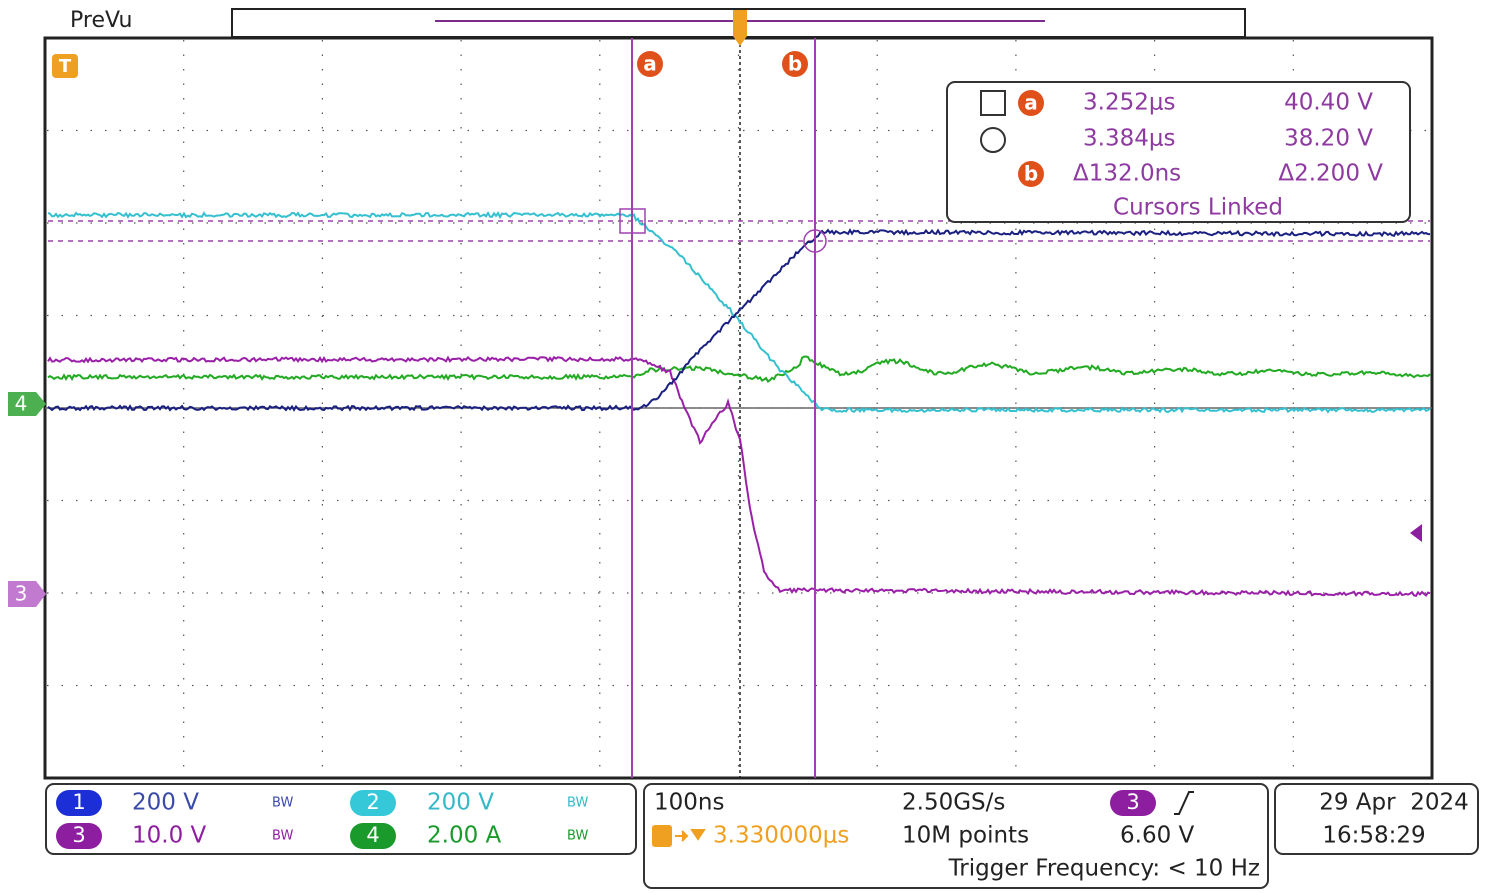 Image resolution: width=1485 pixels, height=893 pixels. I want to click on readout-a-text: a, so click(1031, 103).